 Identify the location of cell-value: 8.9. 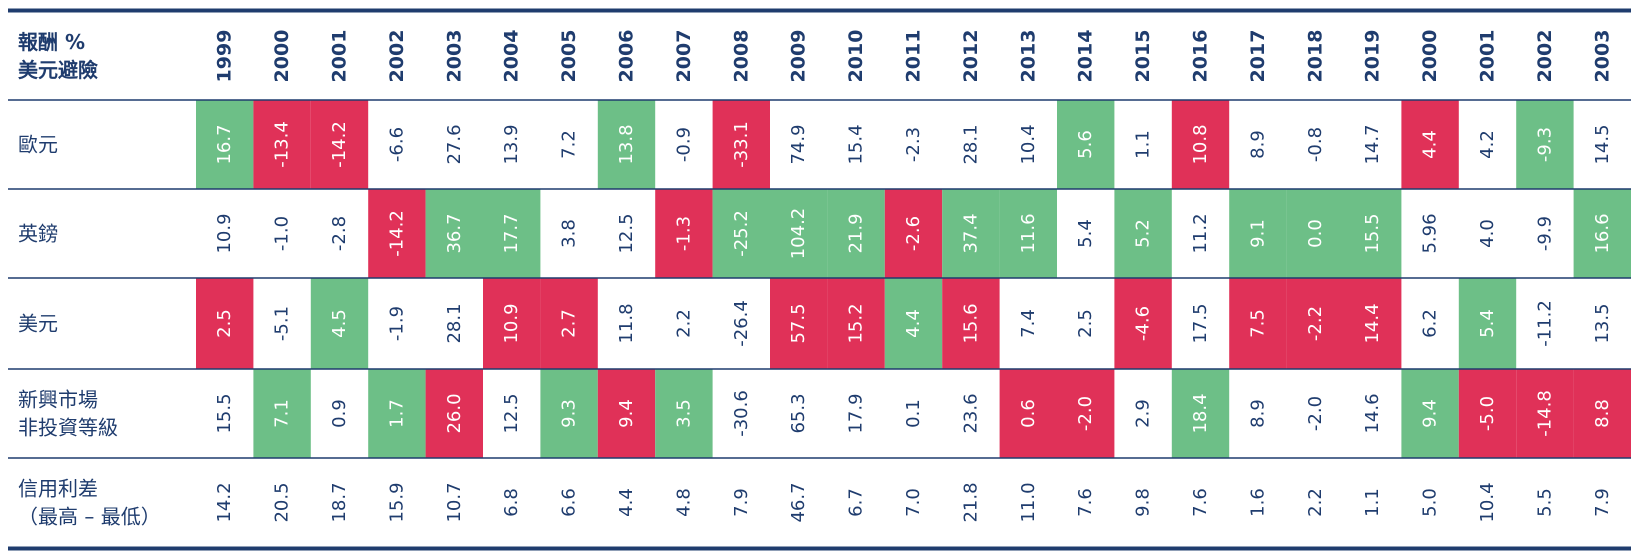
(1257, 413).